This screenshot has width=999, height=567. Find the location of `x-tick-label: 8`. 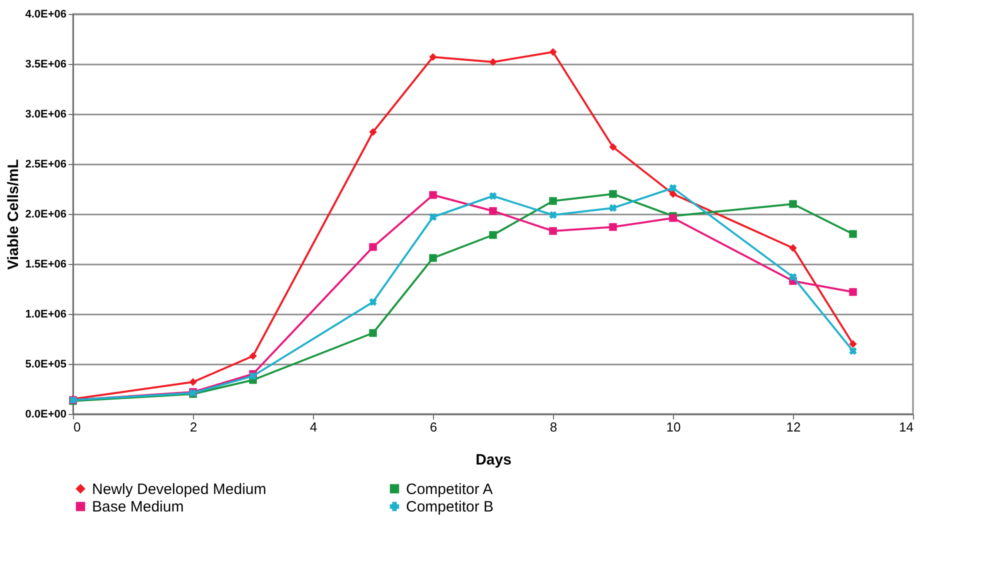

x-tick-label: 8 is located at coordinates (554, 427).